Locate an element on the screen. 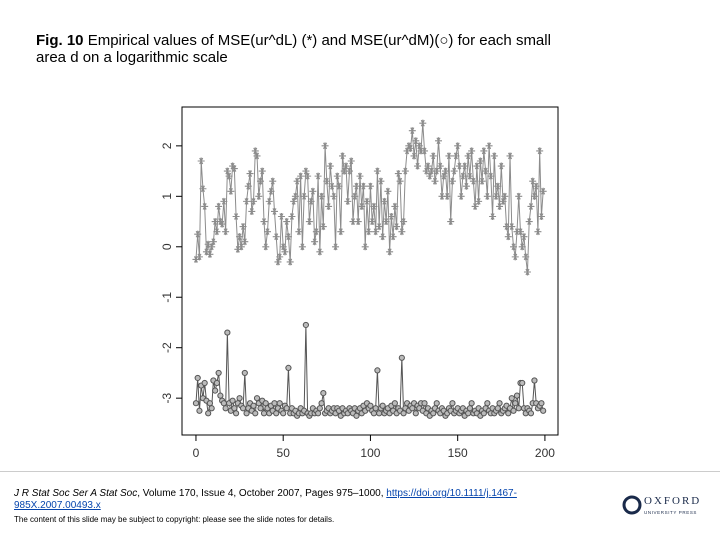  x-tick-label: 150 is located at coordinates (458, 453).